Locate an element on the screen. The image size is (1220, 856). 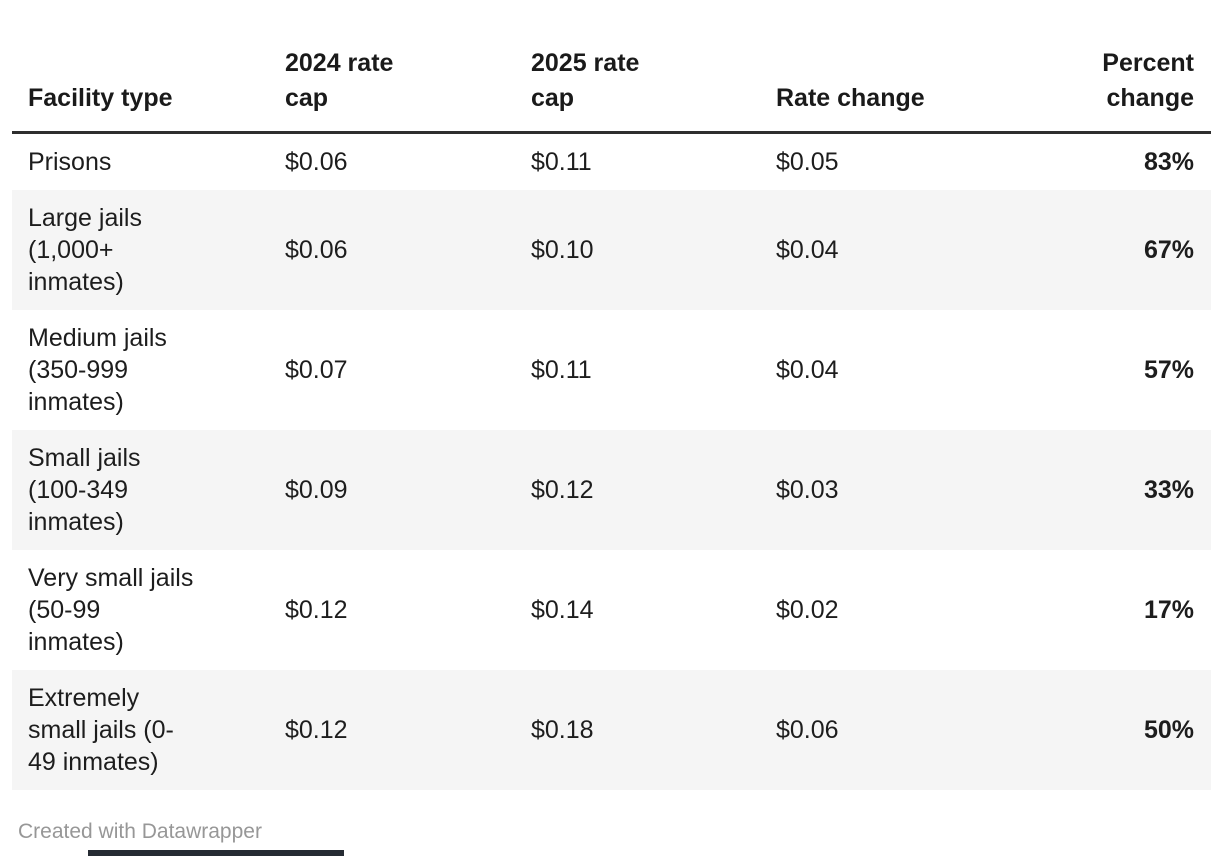
cell-cap2025: $0.14 is located at coordinates (562, 610).